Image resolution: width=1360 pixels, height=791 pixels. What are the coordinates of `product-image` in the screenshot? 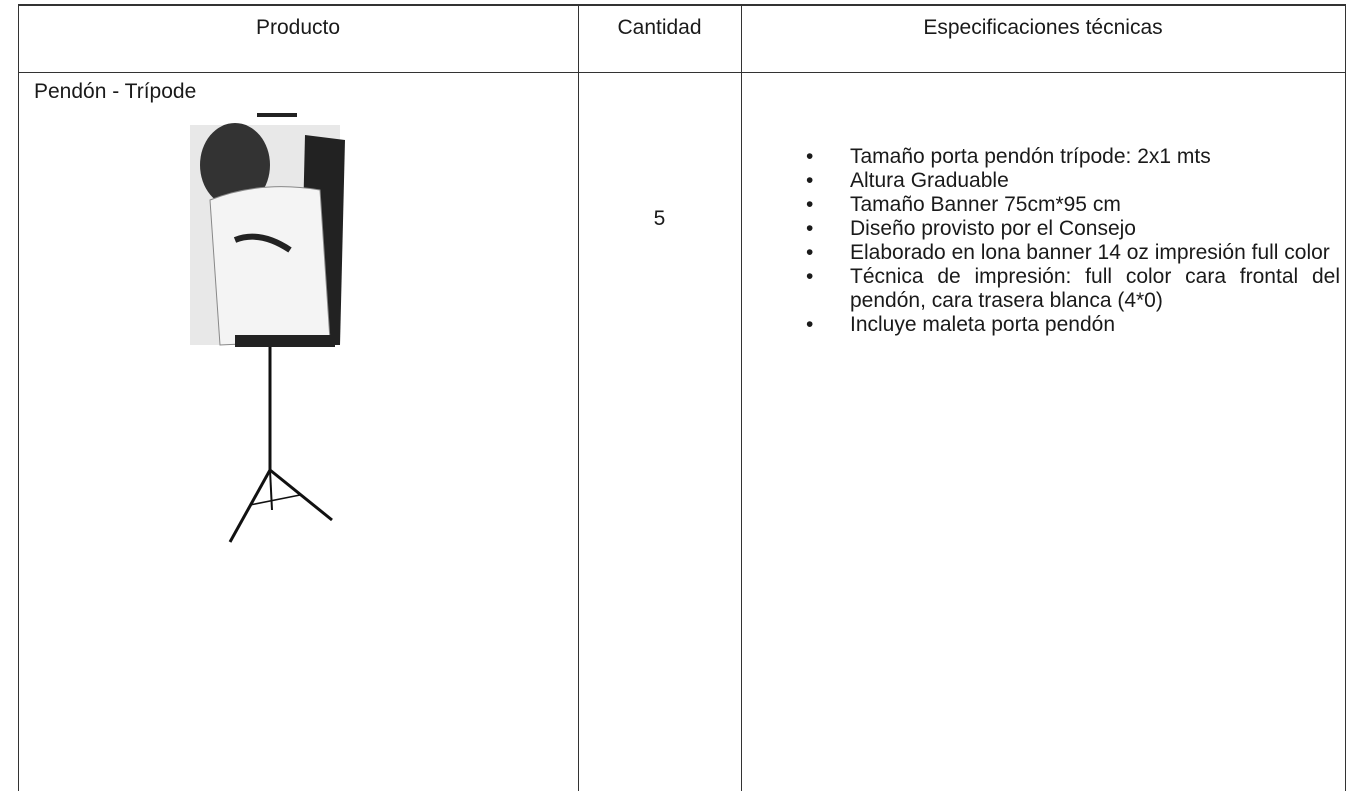 It's located at (267, 328).